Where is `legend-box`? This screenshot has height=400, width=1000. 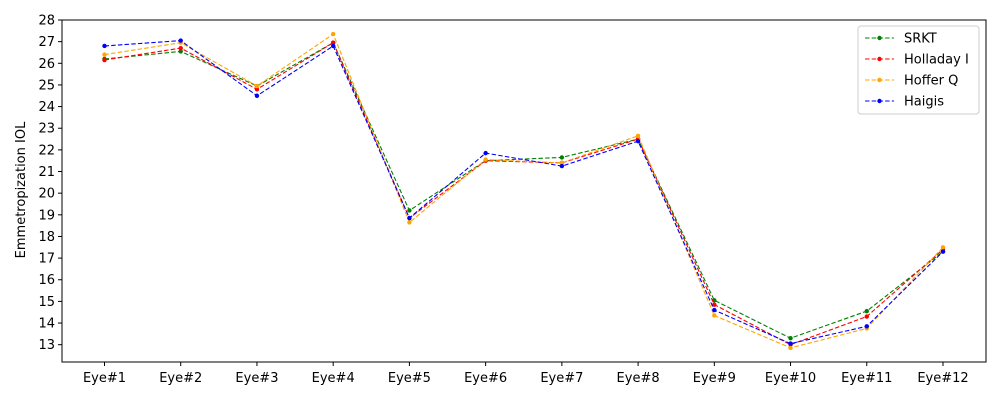 legend-box is located at coordinates (918, 70).